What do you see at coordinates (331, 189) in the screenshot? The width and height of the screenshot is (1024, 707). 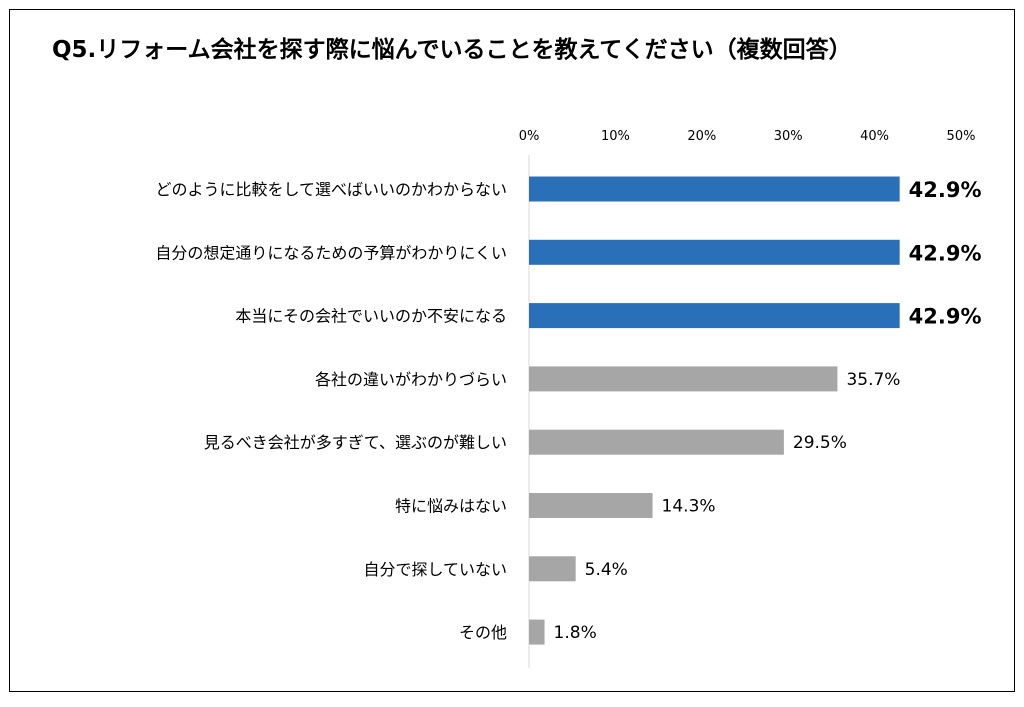 I see `category-label: どのように比較をして選べばいいのかわからない` at bounding box center [331, 189].